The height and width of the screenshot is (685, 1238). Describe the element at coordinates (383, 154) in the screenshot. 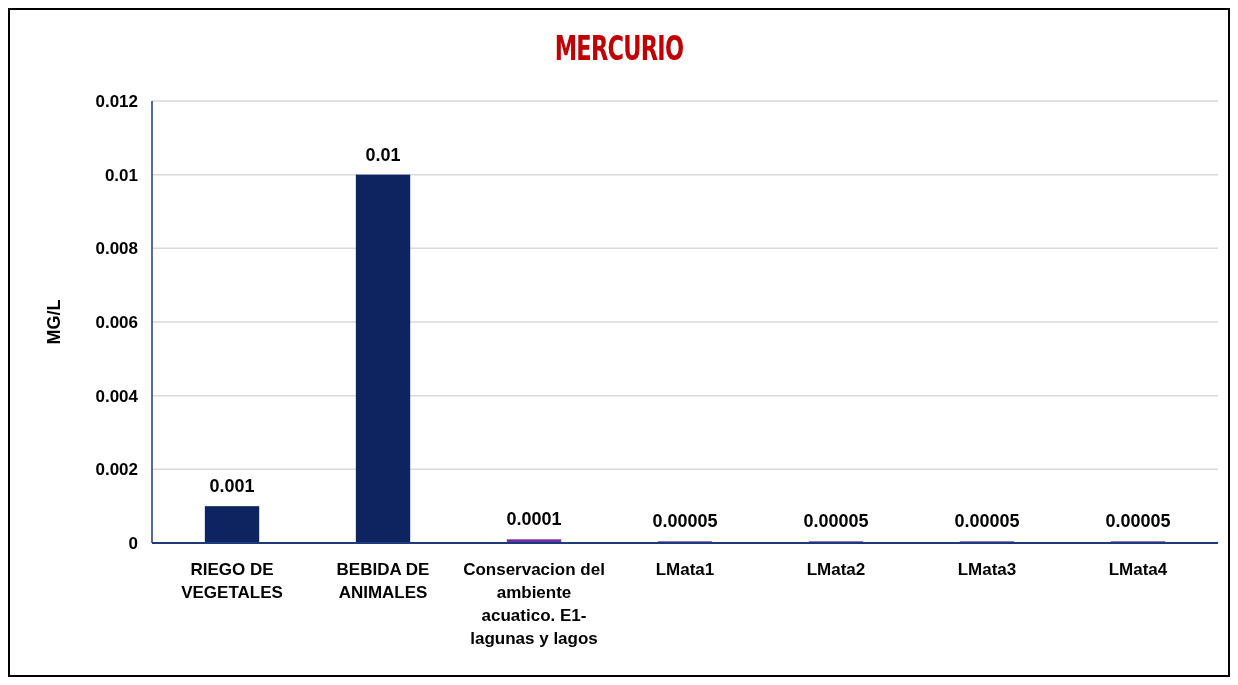

I see `data-label: 0.01` at that location.